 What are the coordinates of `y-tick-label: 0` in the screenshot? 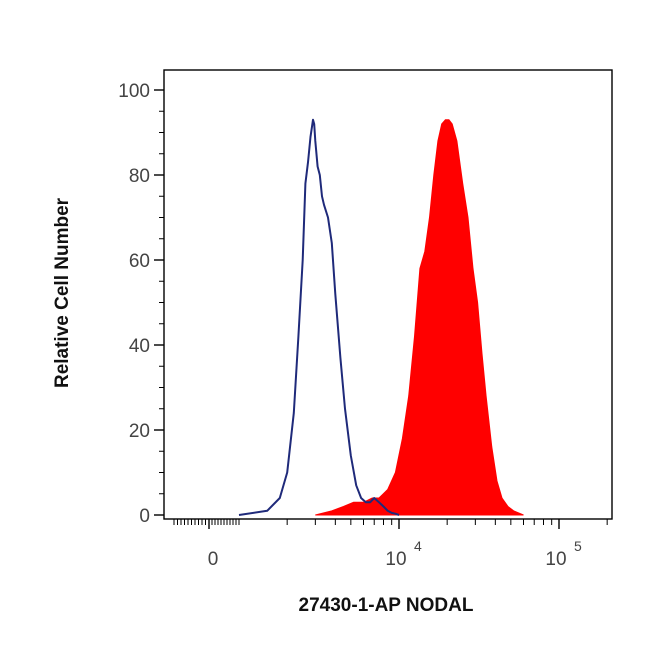 It's located at (144, 516).